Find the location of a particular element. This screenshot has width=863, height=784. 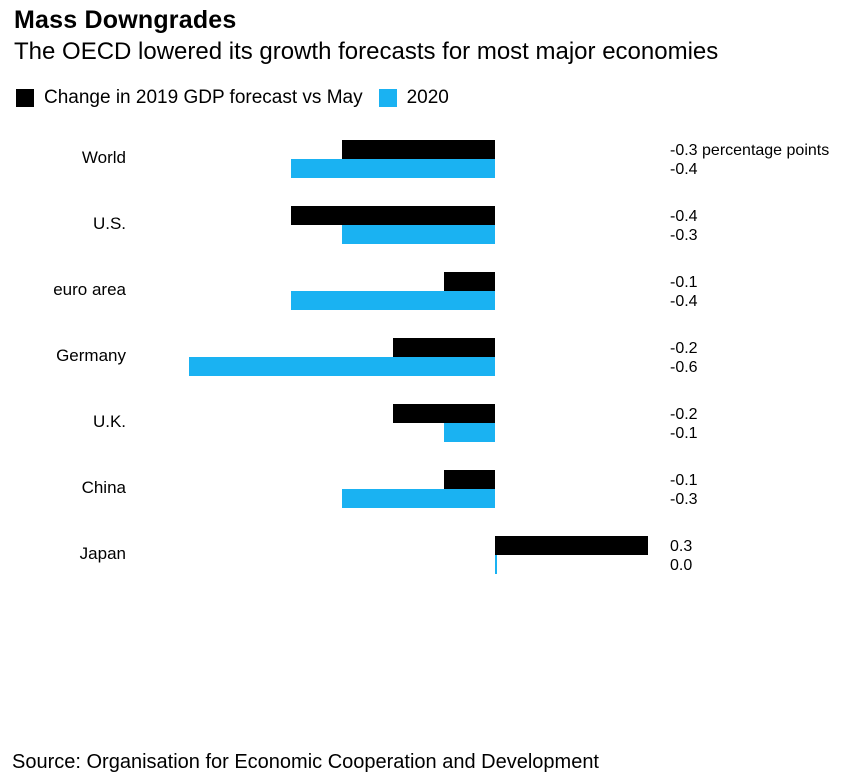

legend: Change in 2019 GDP forecast vs May 2020 is located at coordinates (240, 98).